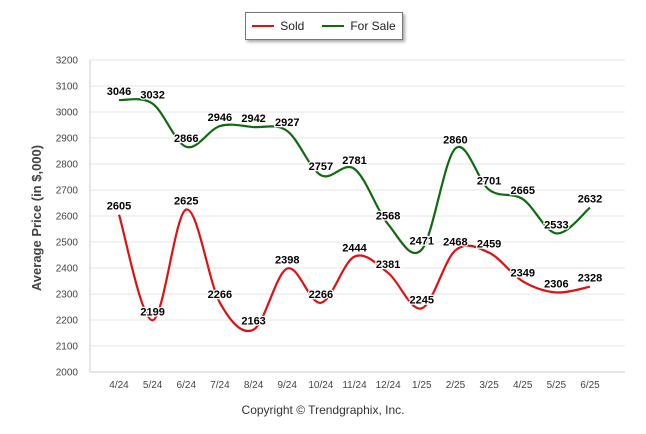 The width and height of the screenshot is (646, 434). Describe the element at coordinates (119, 92) in the screenshot. I see `data-label-for-sale: 3046` at that location.